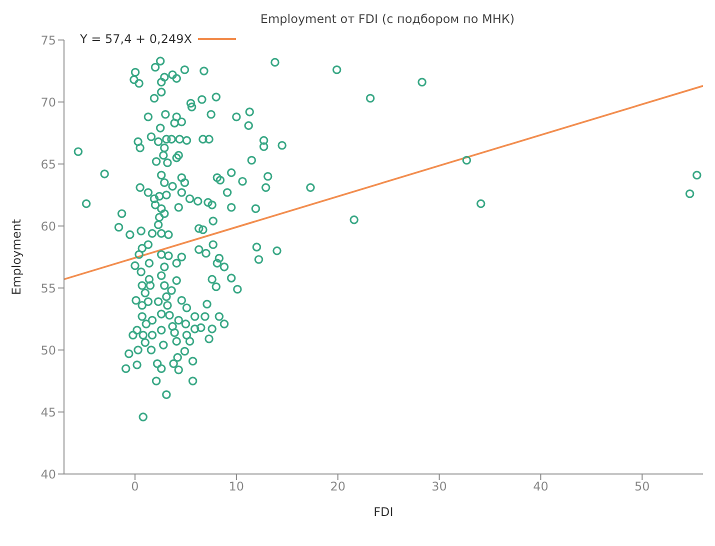 This screenshot has height=546, width=715. Describe the element at coordinates (136, 39) in the screenshot. I see `legend-label: Y = 57,4 + 0,249X` at that location.